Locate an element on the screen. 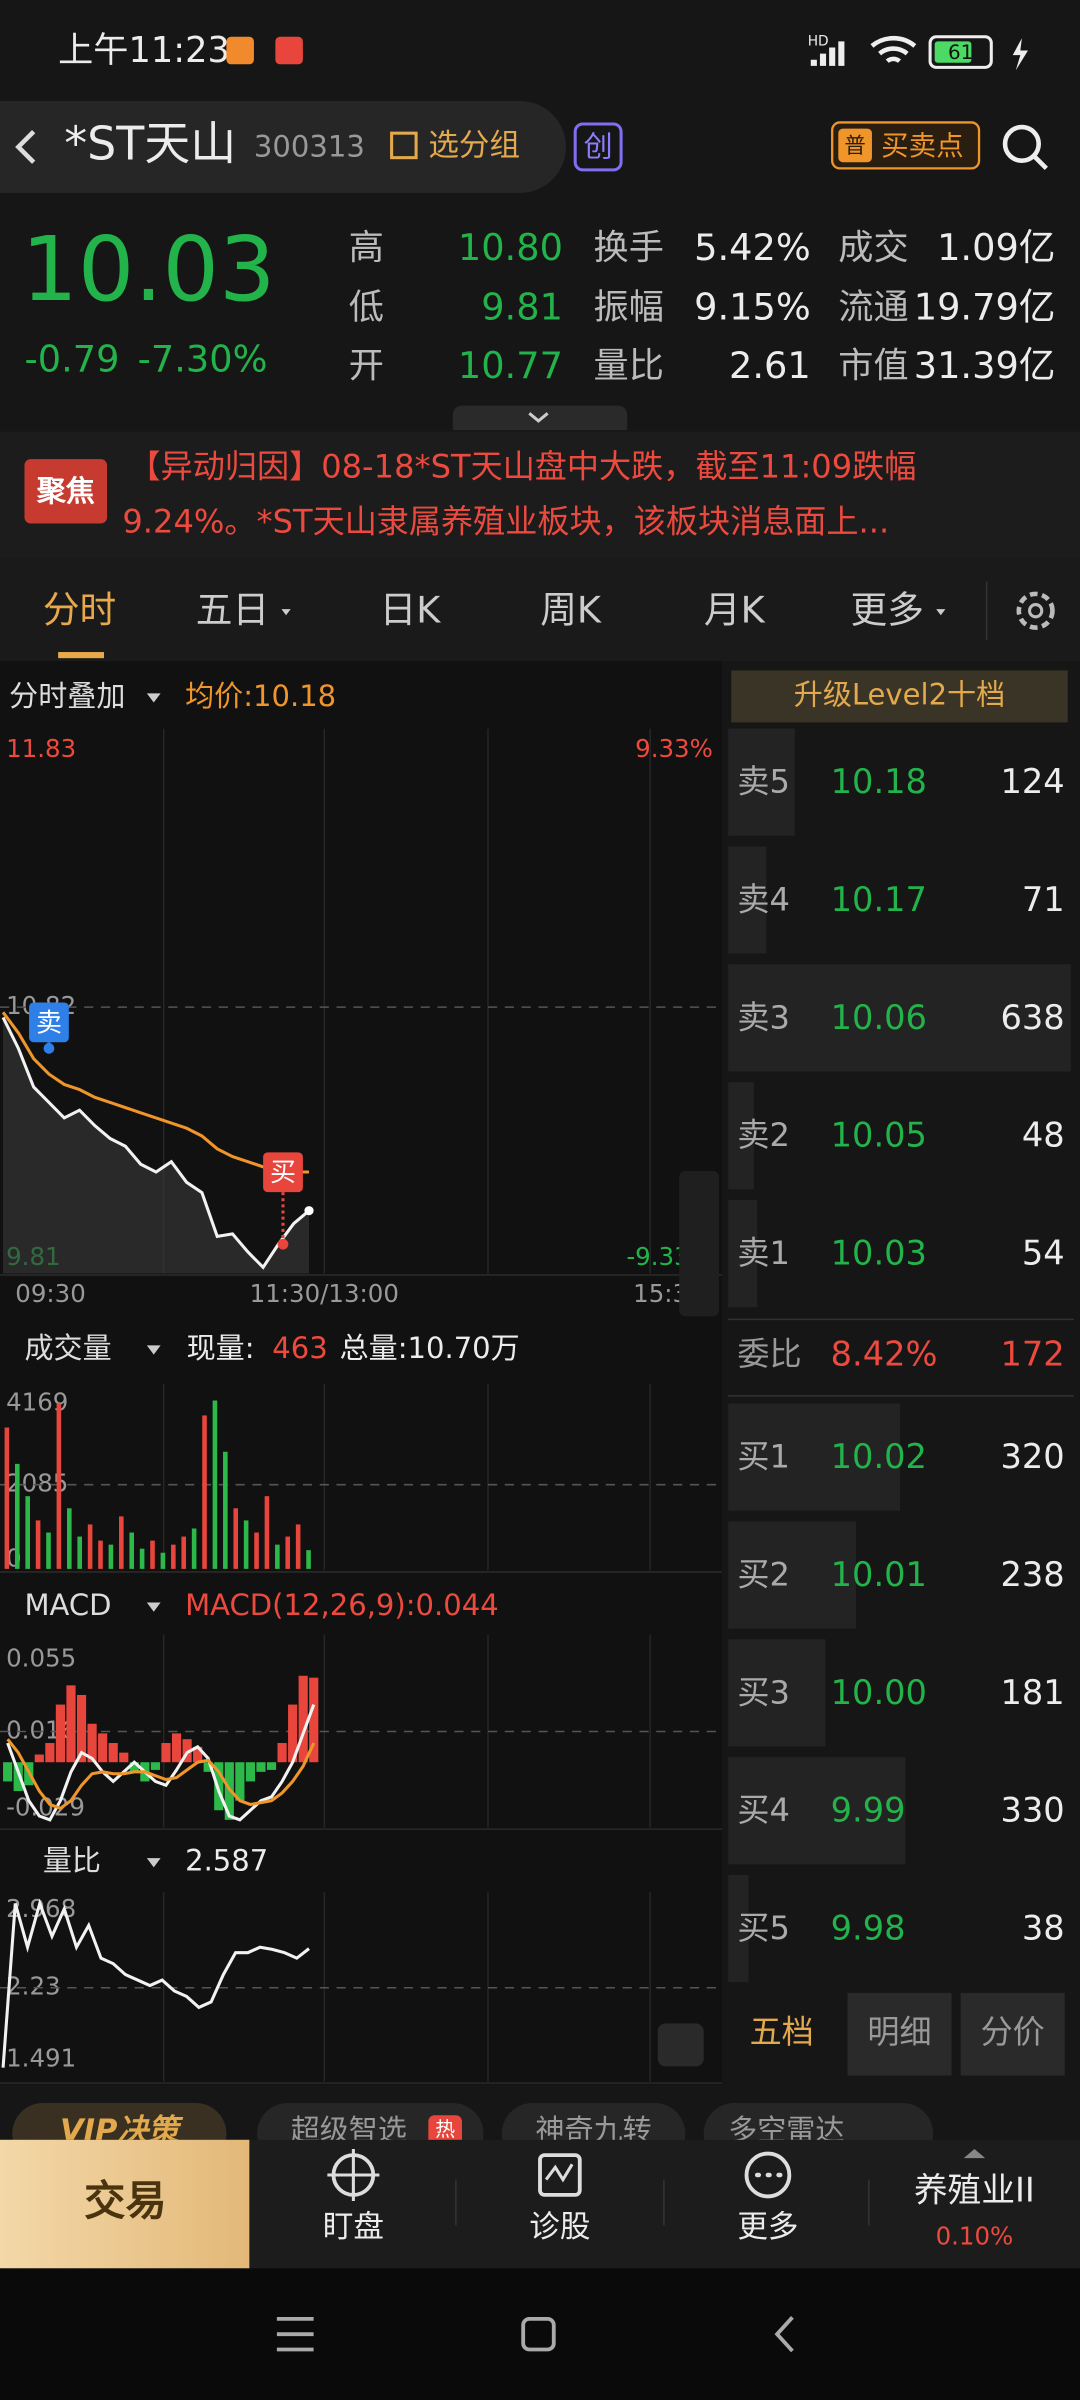  wifi-icon is located at coordinates (893, 49).